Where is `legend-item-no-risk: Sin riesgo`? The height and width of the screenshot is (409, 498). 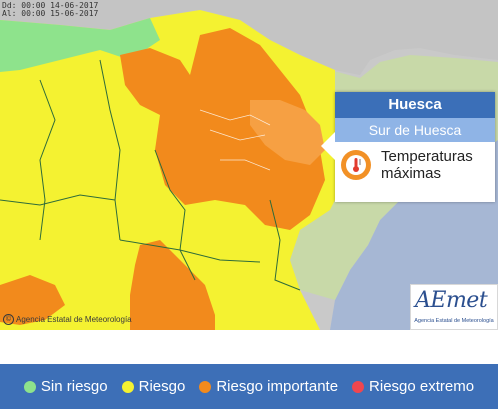
legend-item-no-risk: Sin riesgo is located at coordinates (65, 386).